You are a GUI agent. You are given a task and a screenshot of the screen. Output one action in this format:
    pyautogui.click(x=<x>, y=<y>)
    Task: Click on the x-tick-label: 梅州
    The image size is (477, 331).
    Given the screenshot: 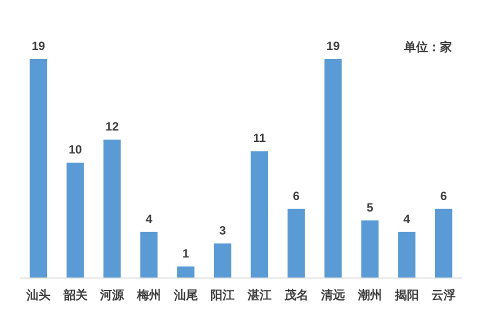 What is the action you would take?
    pyautogui.click(x=148, y=295)
    